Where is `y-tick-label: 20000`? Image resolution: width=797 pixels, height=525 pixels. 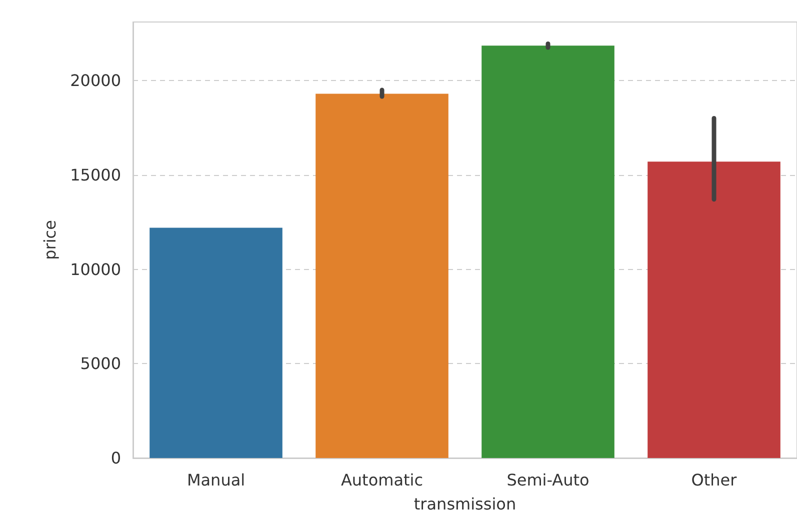 y-tick-label: 20000 is located at coordinates (95, 80).